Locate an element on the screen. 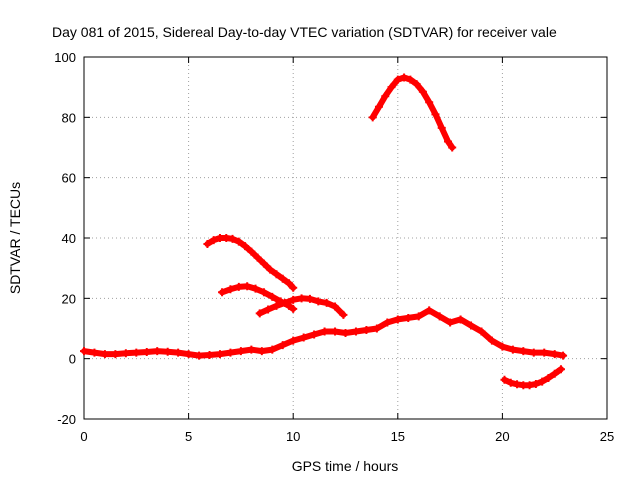 The width and height of the screenshot is (640, 480). x-tick-label: 20 is located at coordinates (502, 436).